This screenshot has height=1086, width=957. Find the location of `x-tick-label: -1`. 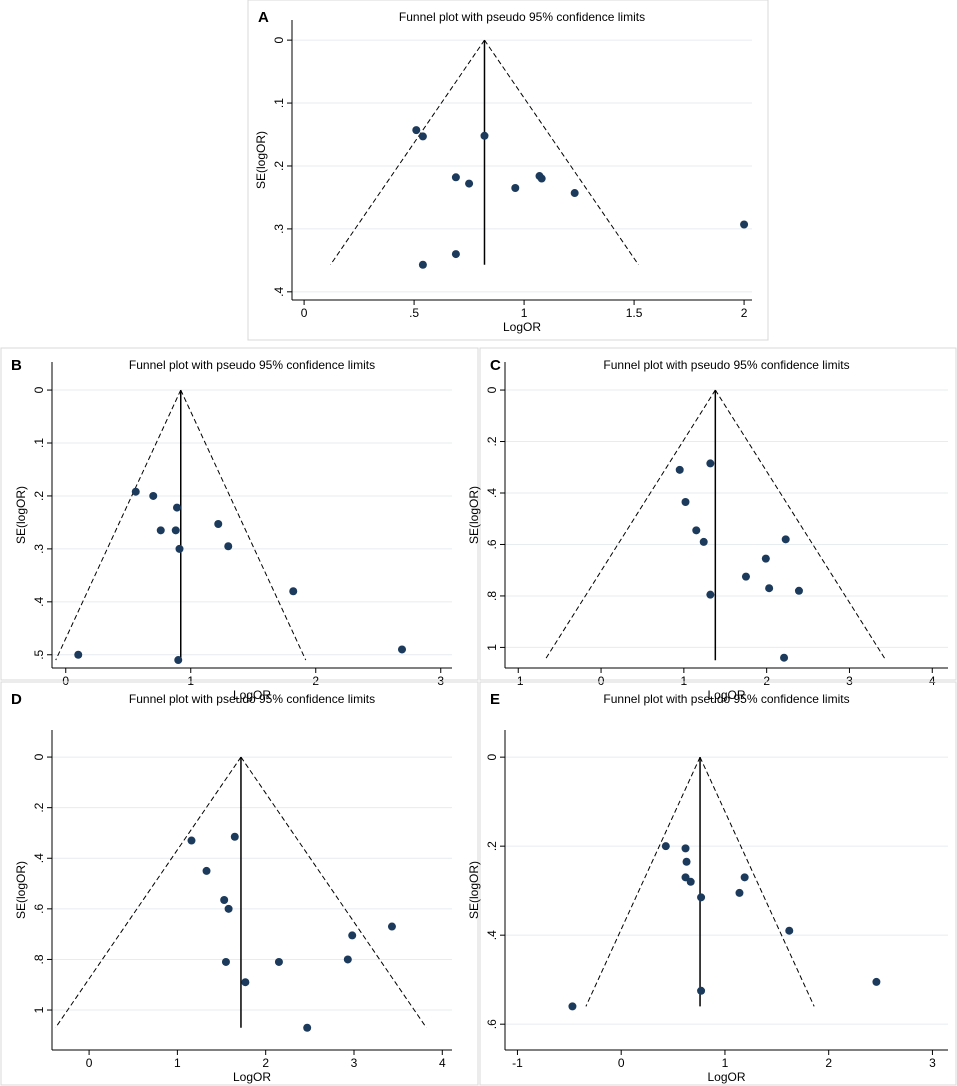

x-tick-label: -1 is located at coordinates (518, 681).